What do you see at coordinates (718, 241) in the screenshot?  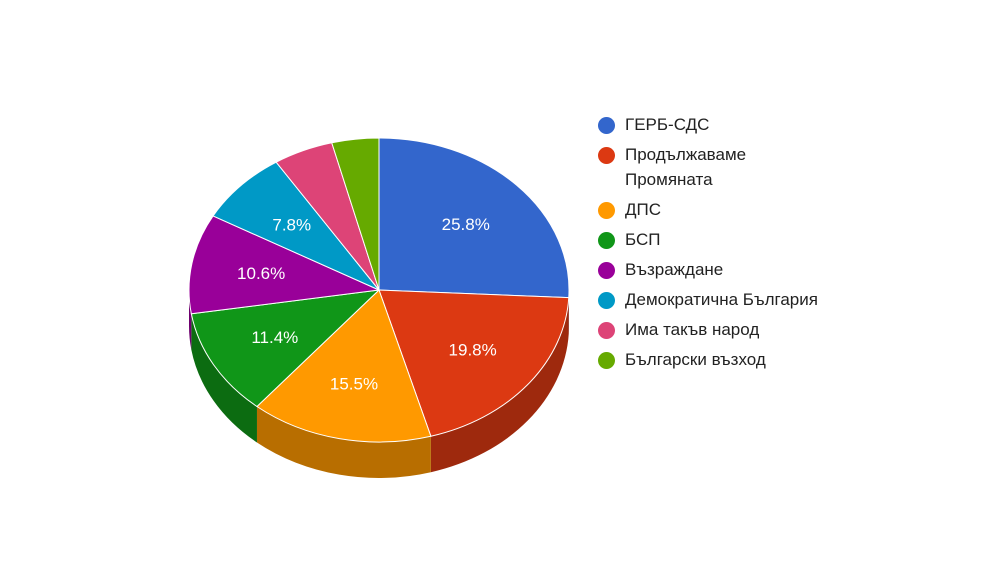 I see `legend-item: БСП` at bounding box center [718, 241].